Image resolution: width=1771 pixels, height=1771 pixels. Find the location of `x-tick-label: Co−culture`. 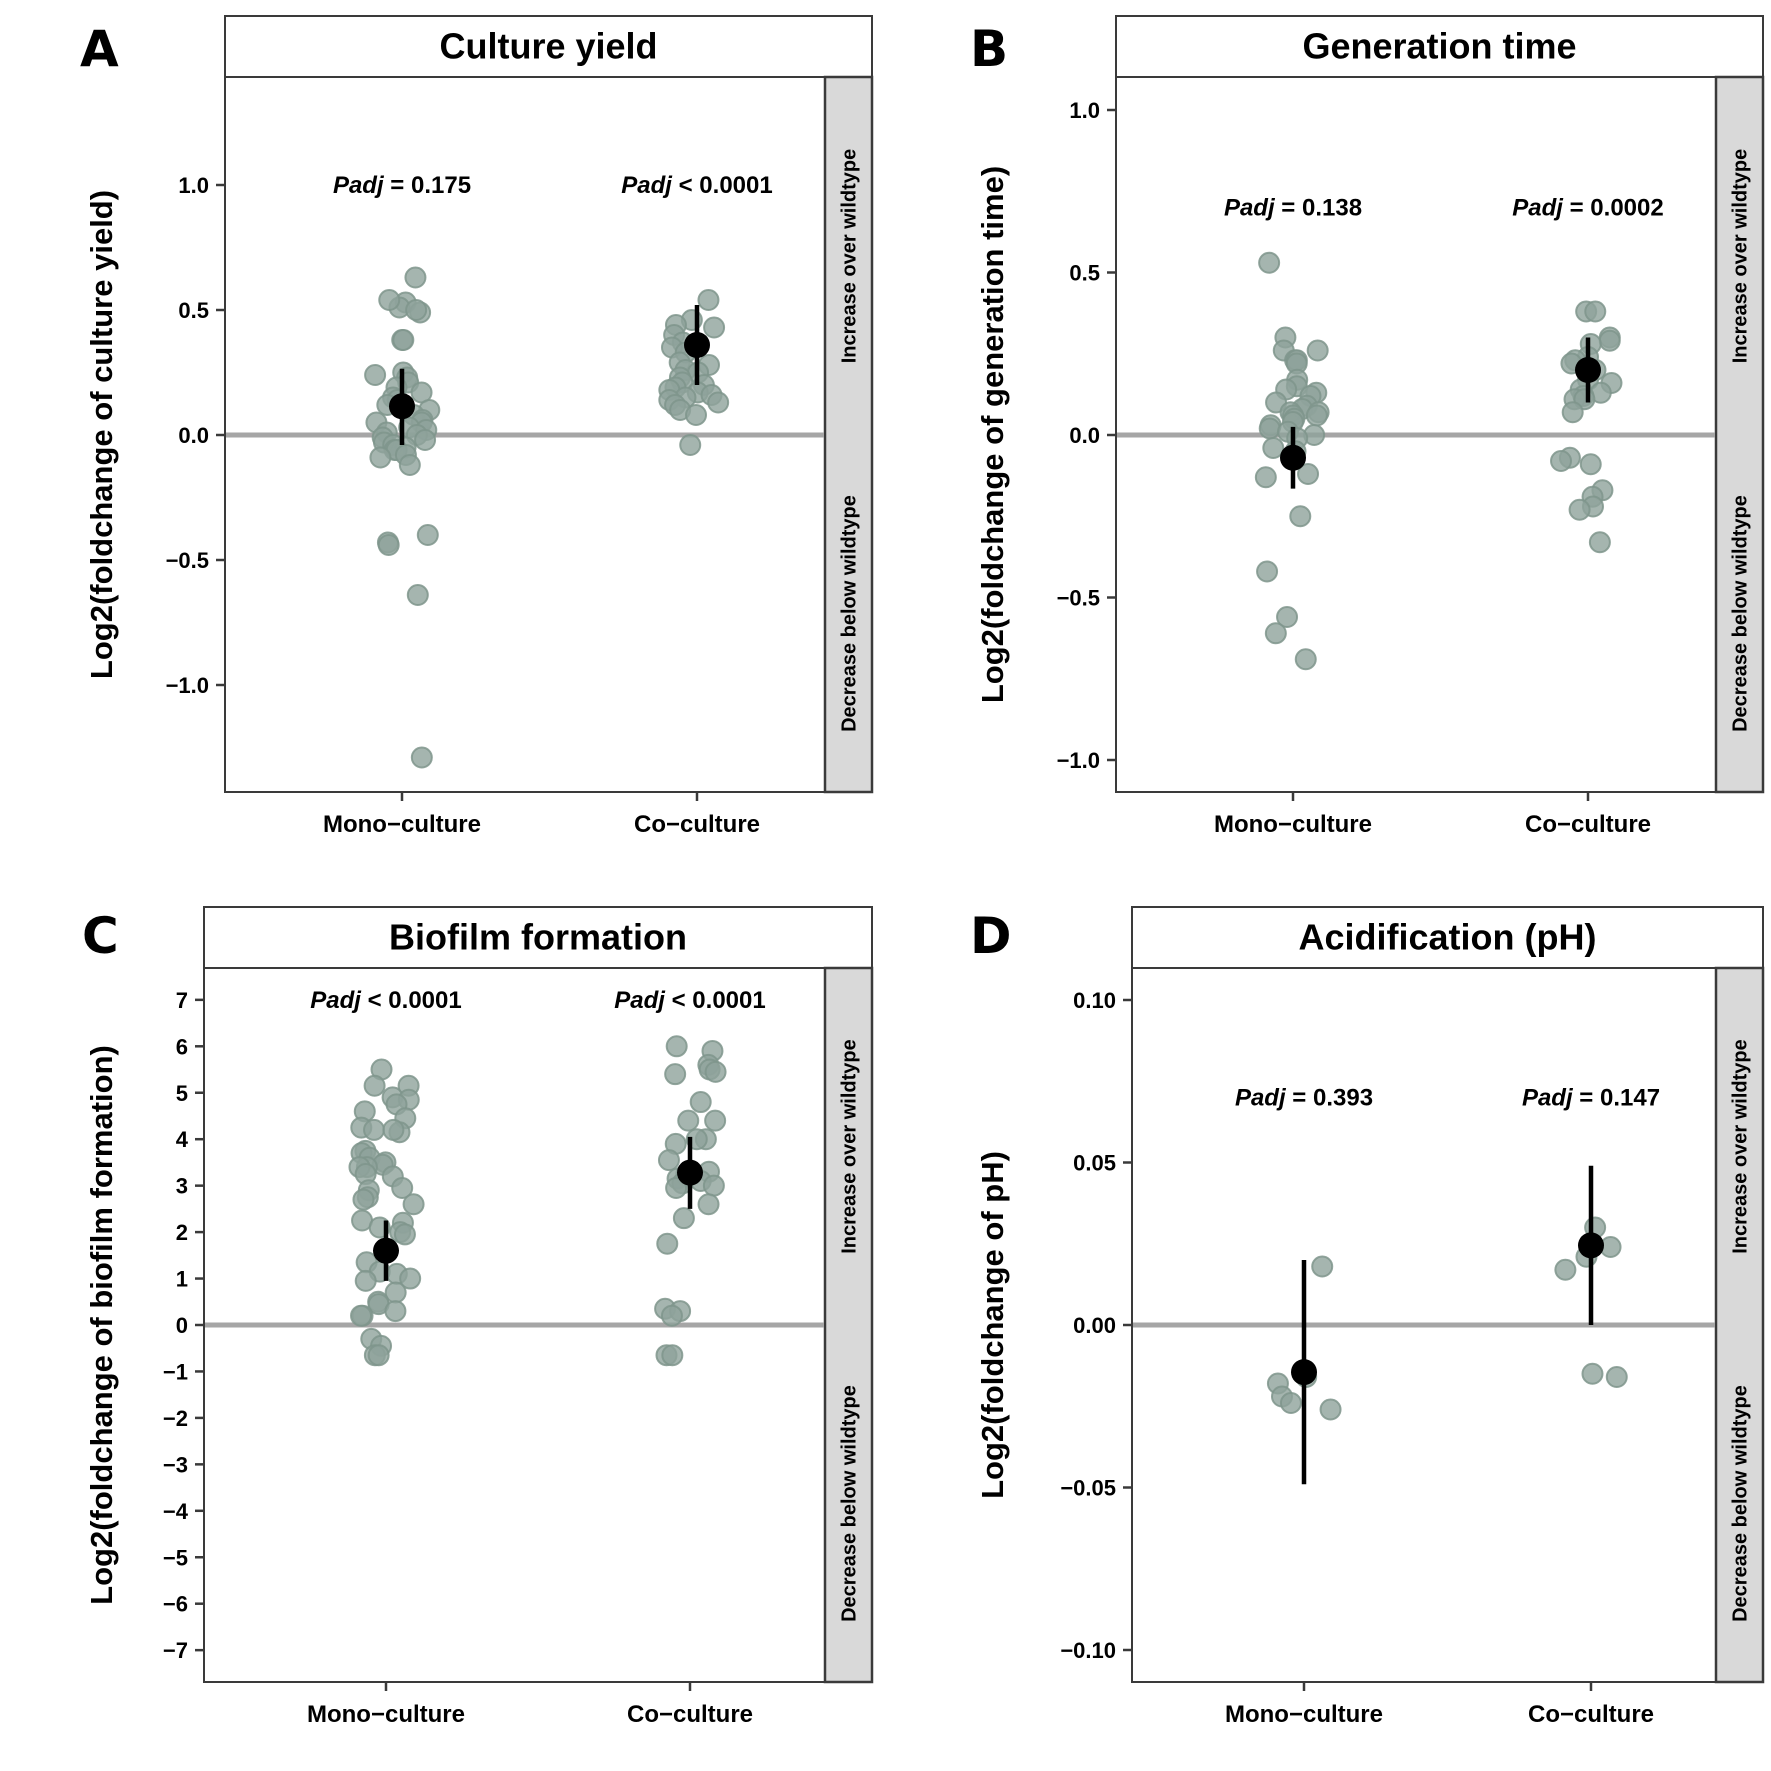

x-tick-label: Co−culture is located at coordinates (1588, 824).